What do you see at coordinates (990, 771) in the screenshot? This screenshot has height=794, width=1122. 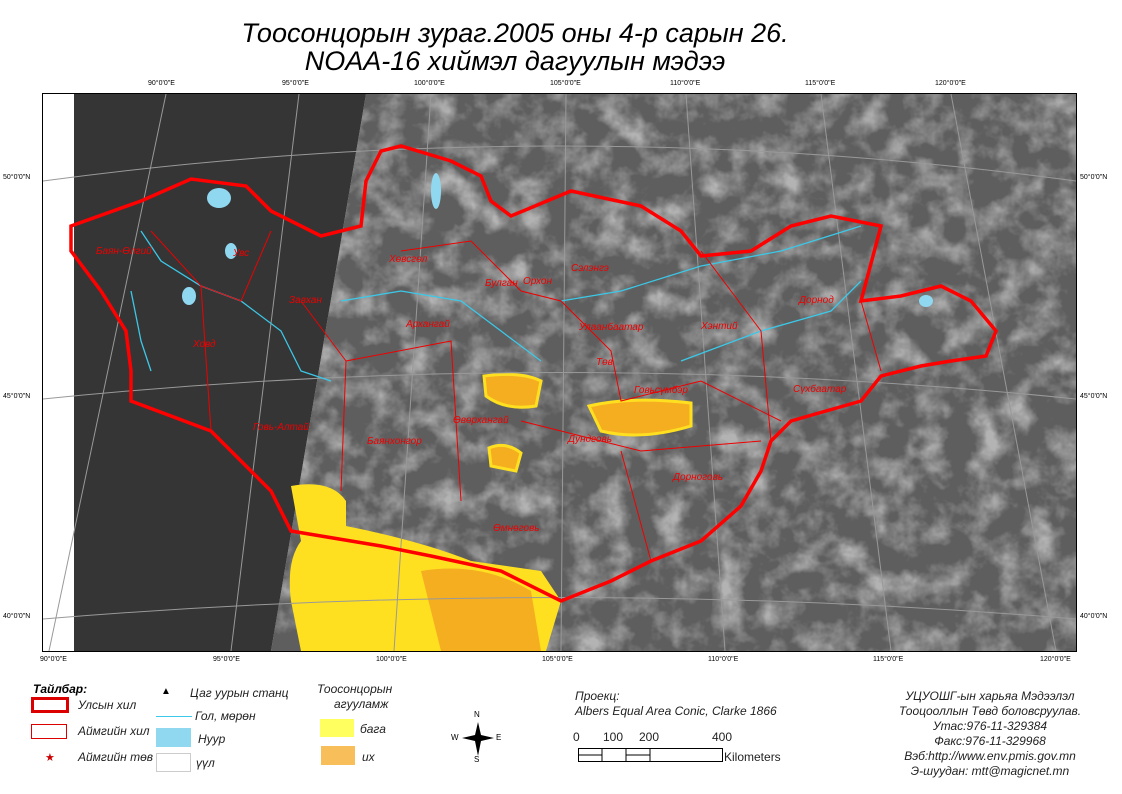 I see `email: Э-шуудан: mtt@magicnet.mn` at bounding box center [990, 771].